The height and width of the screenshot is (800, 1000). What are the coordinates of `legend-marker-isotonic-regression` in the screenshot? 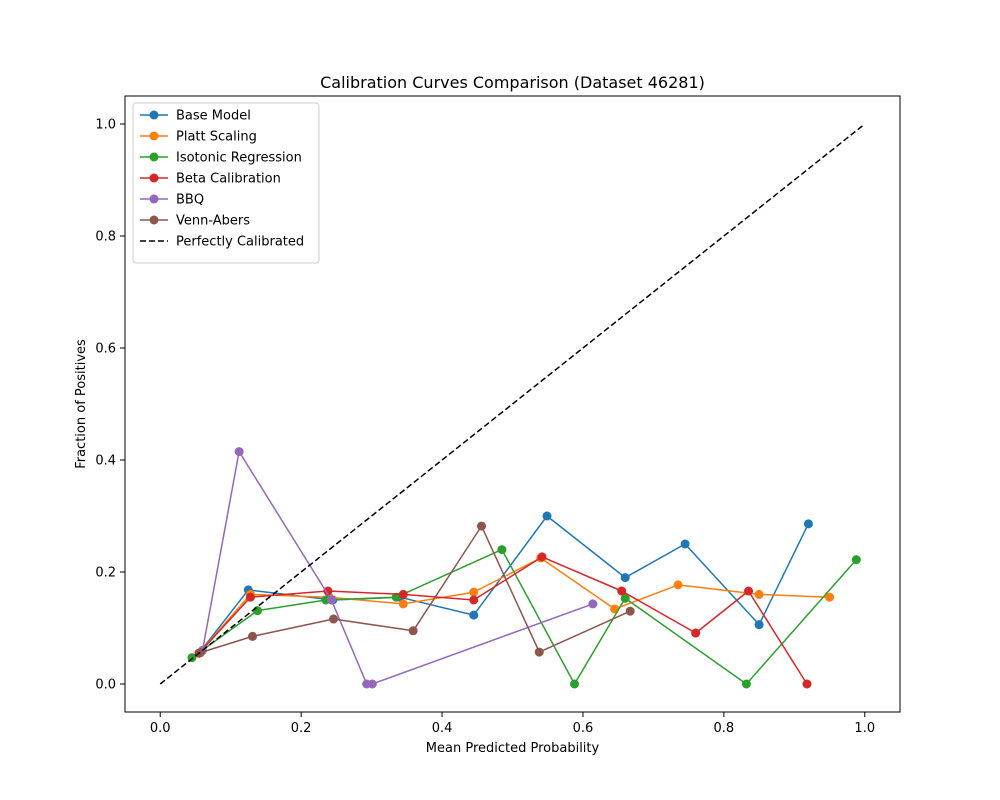 It's located at (154, 157).